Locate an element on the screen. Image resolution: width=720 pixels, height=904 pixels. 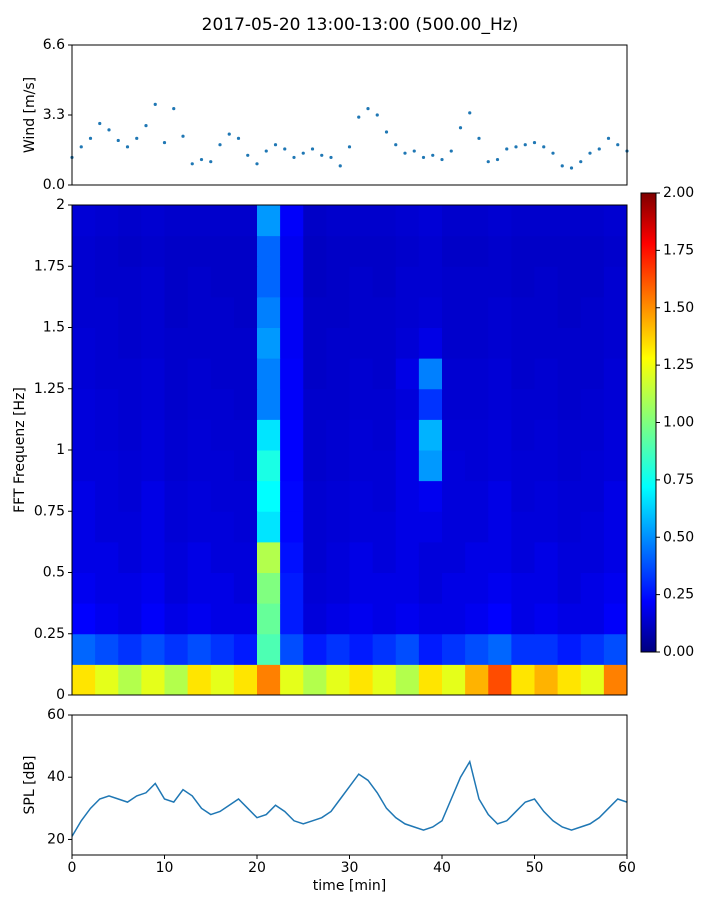
y-tick-label: 60 is located at coordinates (56, 715).